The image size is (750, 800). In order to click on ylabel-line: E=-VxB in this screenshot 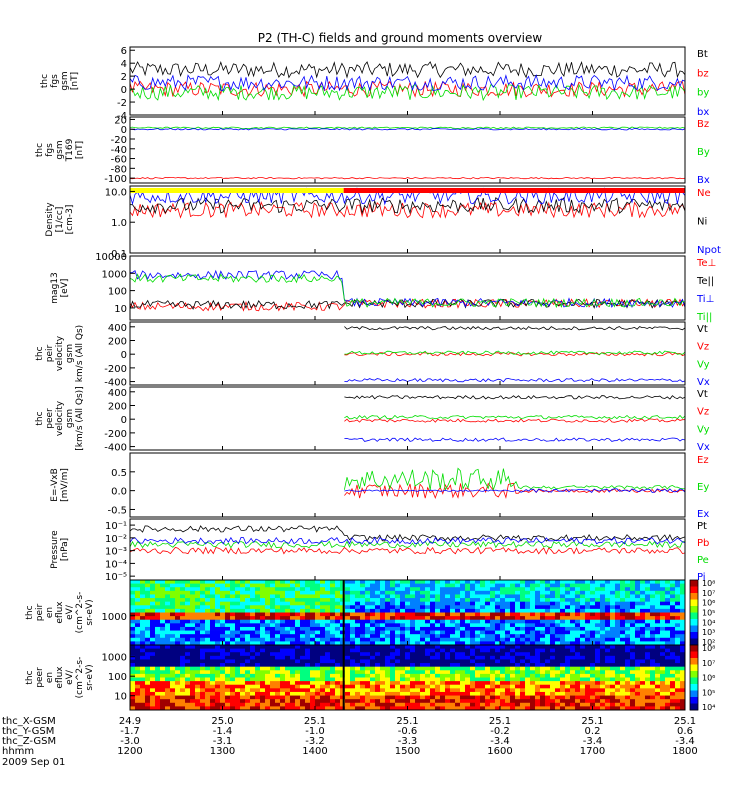, I will do `click(55, 485)`.